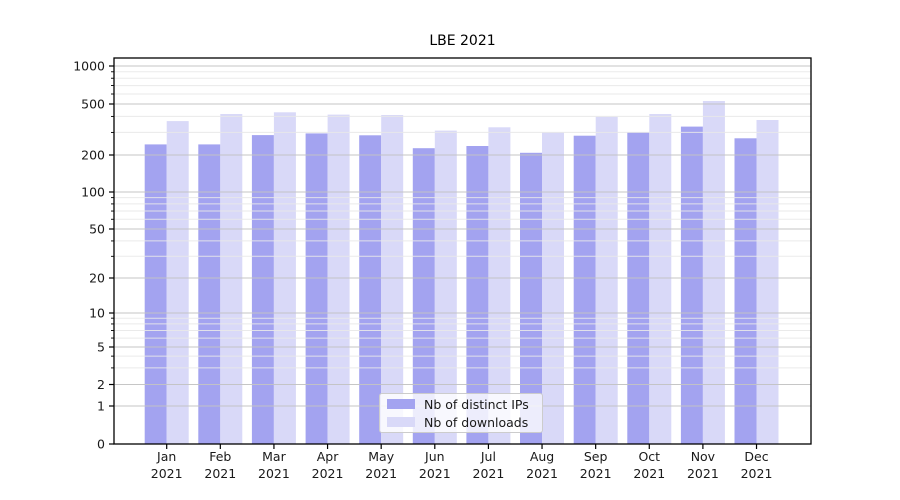  I want to click on legend-swatch-ips, so click(401, 404).